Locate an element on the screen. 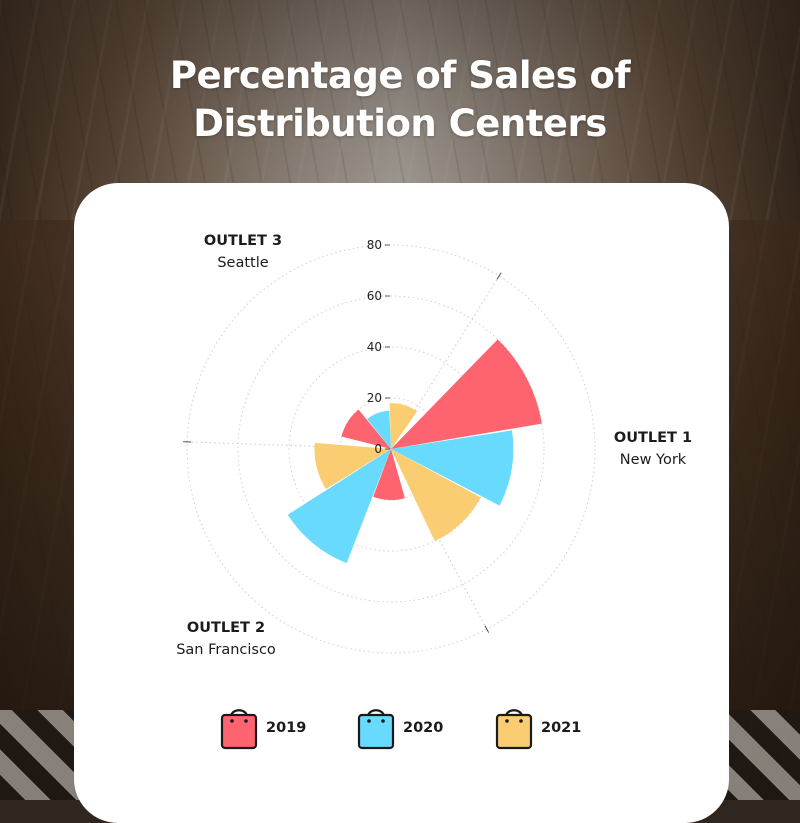 Image resolution: width=800 pixels, height=823 pixels. outlet-3-city: Seattle is located at coordinates (243, 263).